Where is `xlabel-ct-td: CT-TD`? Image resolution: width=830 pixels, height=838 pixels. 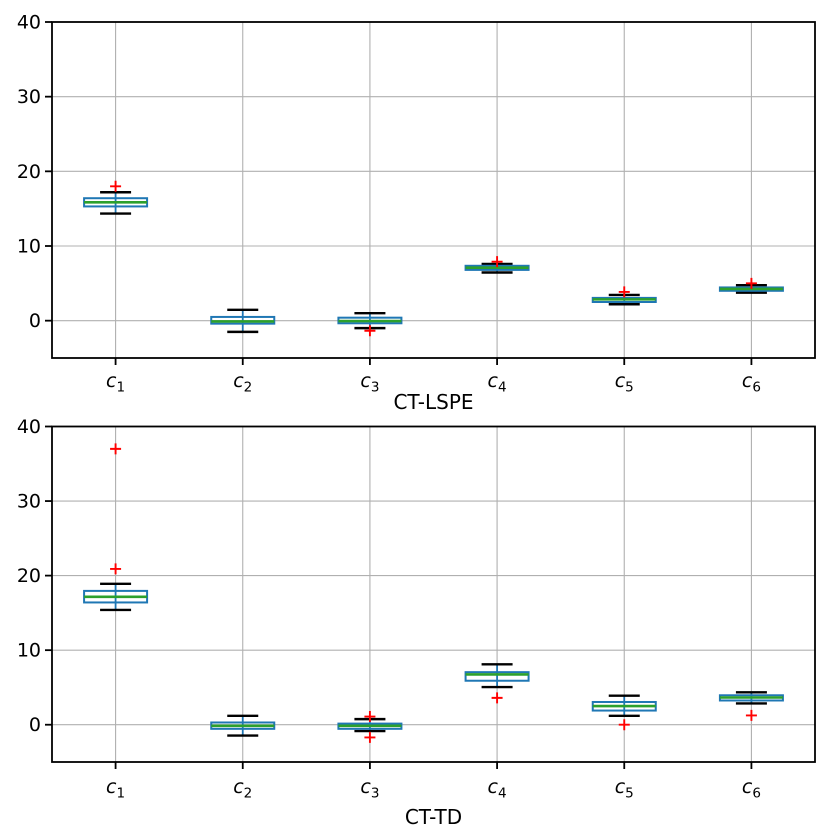 xlabel-ct-td: CT-TD is located at coordinates (433, 817).